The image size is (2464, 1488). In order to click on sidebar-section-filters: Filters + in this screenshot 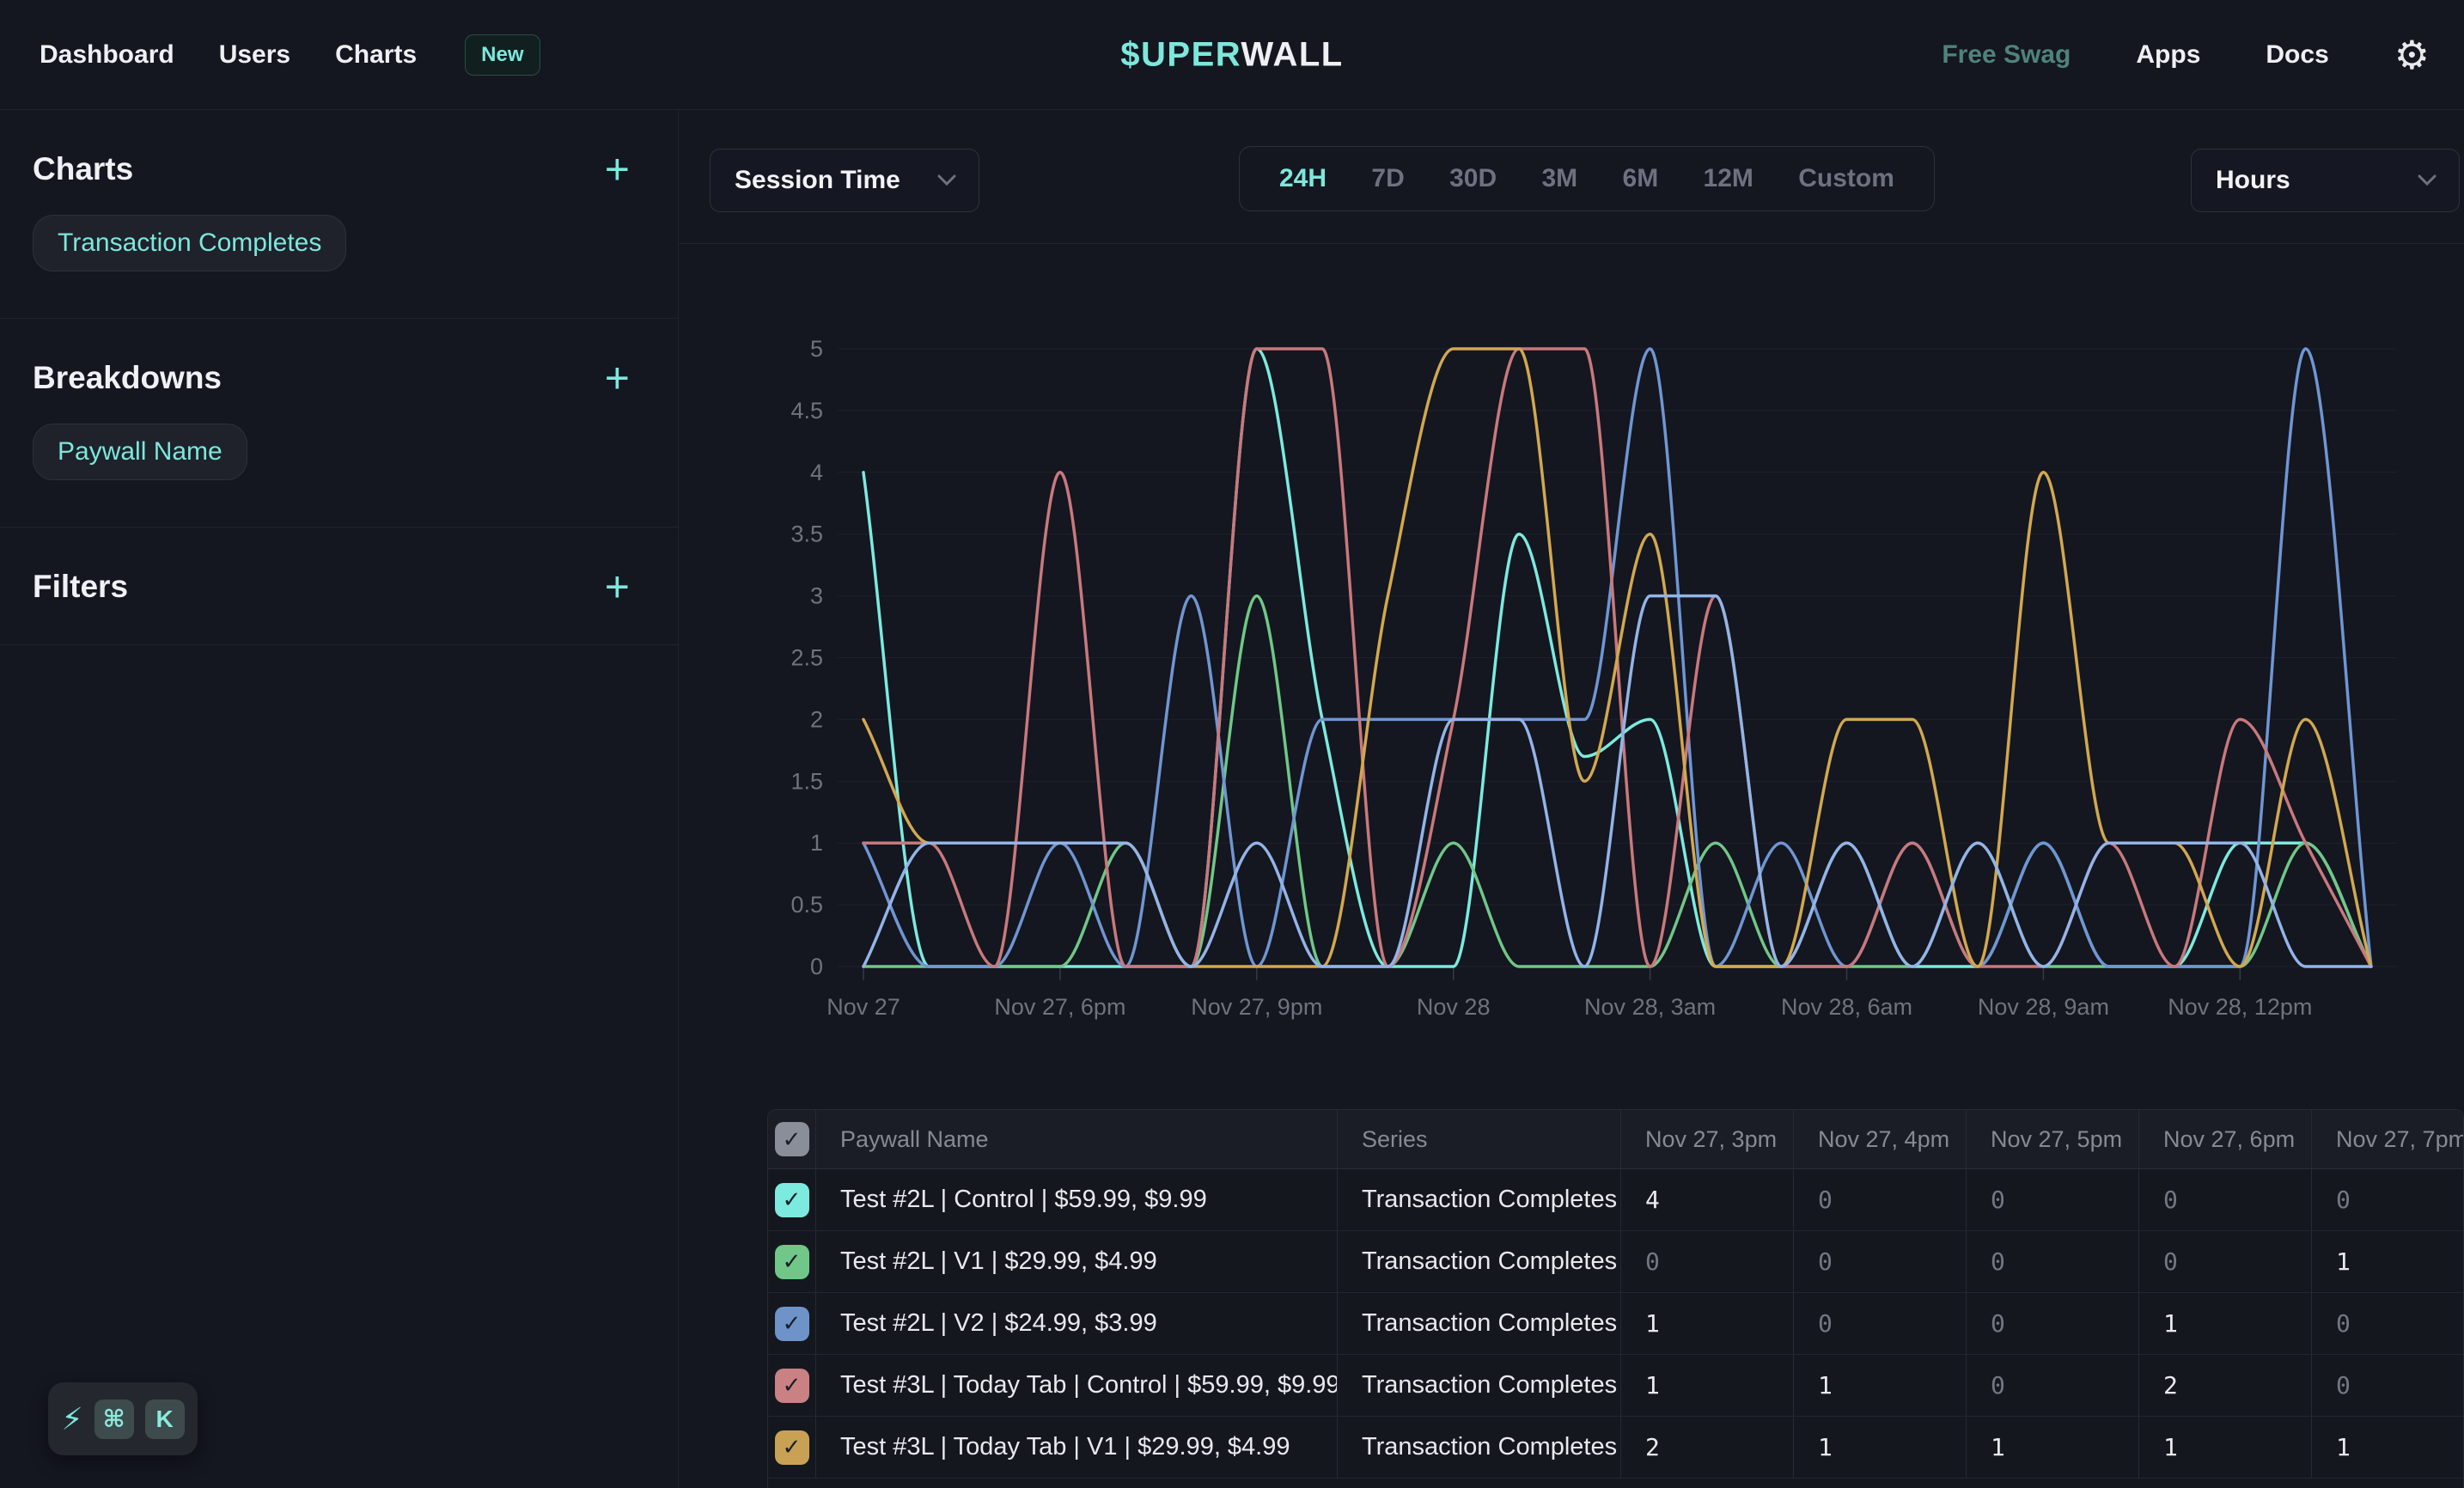, I will do `click(339, 586)`.